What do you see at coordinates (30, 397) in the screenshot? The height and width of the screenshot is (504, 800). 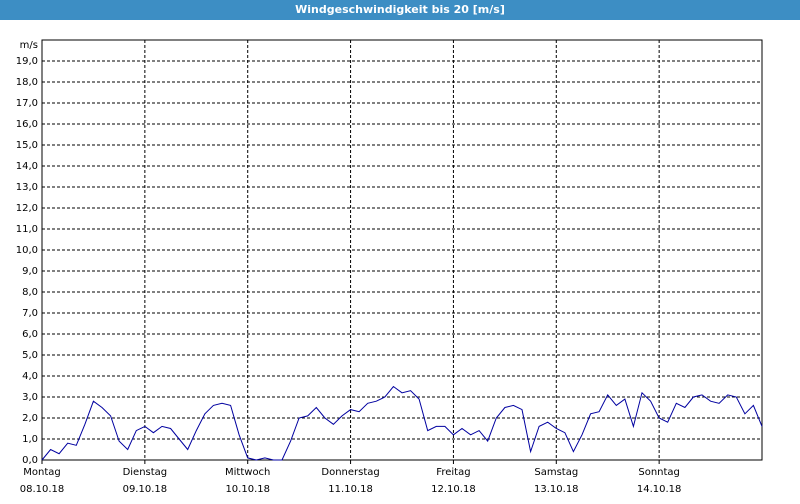 I see `y-tick-label: 3,0` at bounding box center [30, 397].